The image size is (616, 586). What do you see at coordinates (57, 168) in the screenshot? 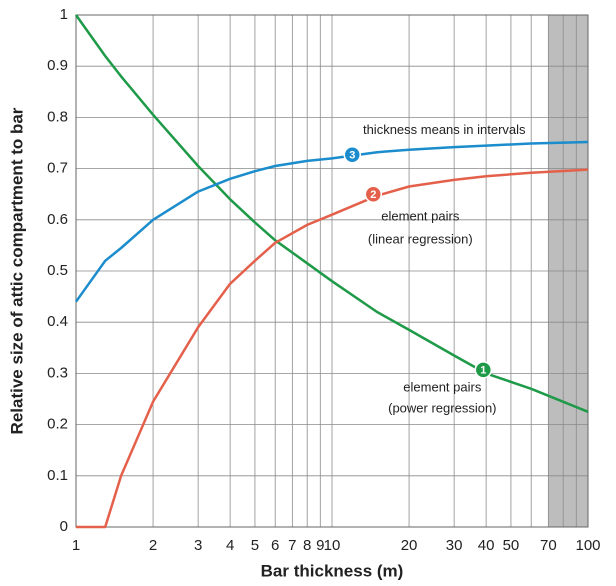
I see `y-tick-label: 0.7` at bounding box center [57, 168].